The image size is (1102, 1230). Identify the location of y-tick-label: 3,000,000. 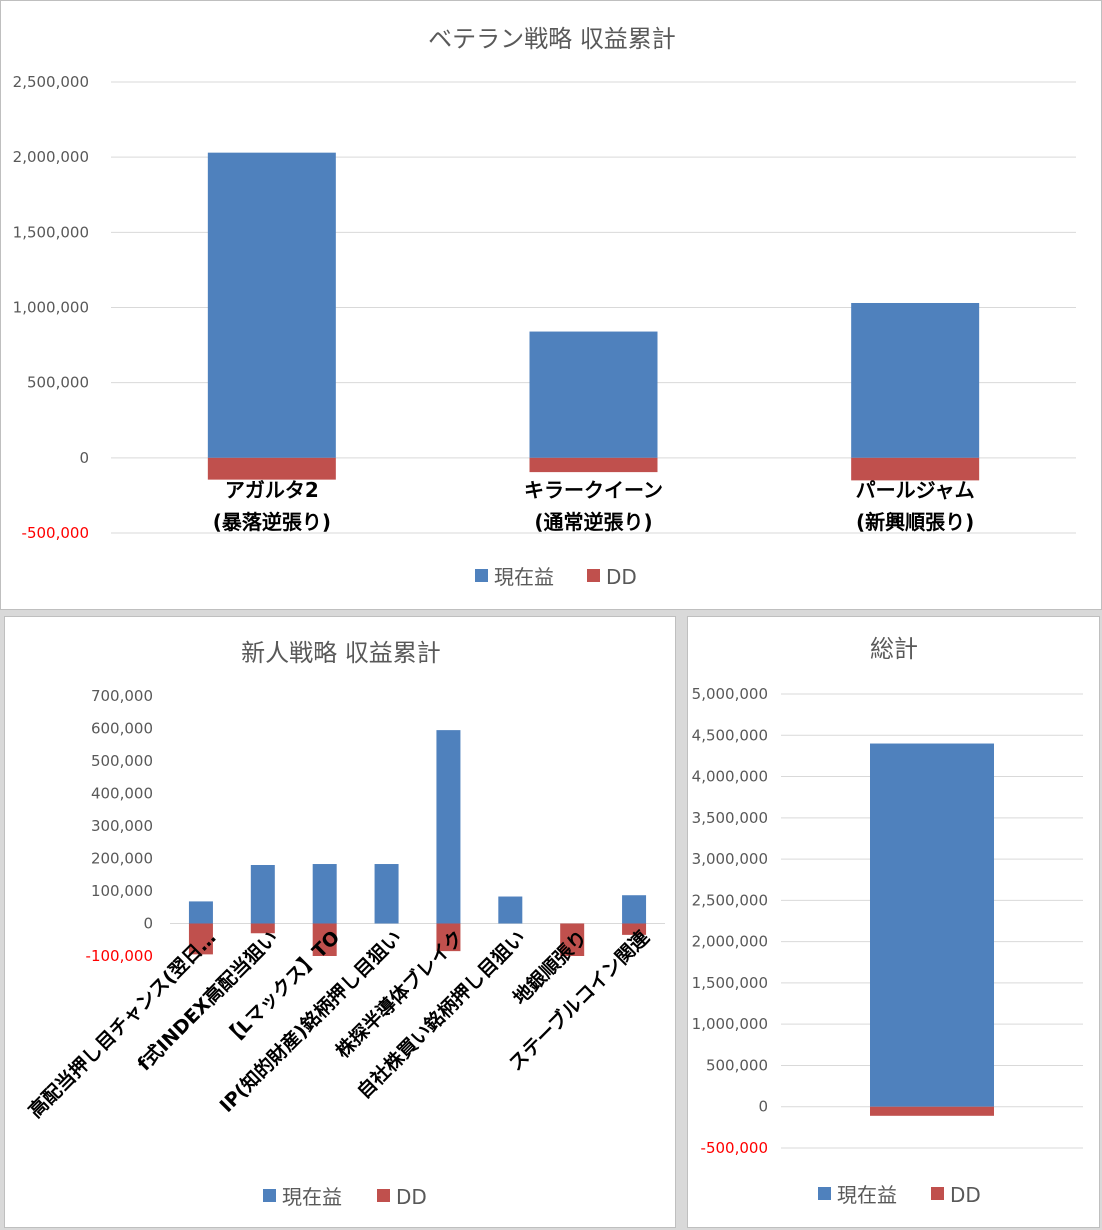
(730, 859).